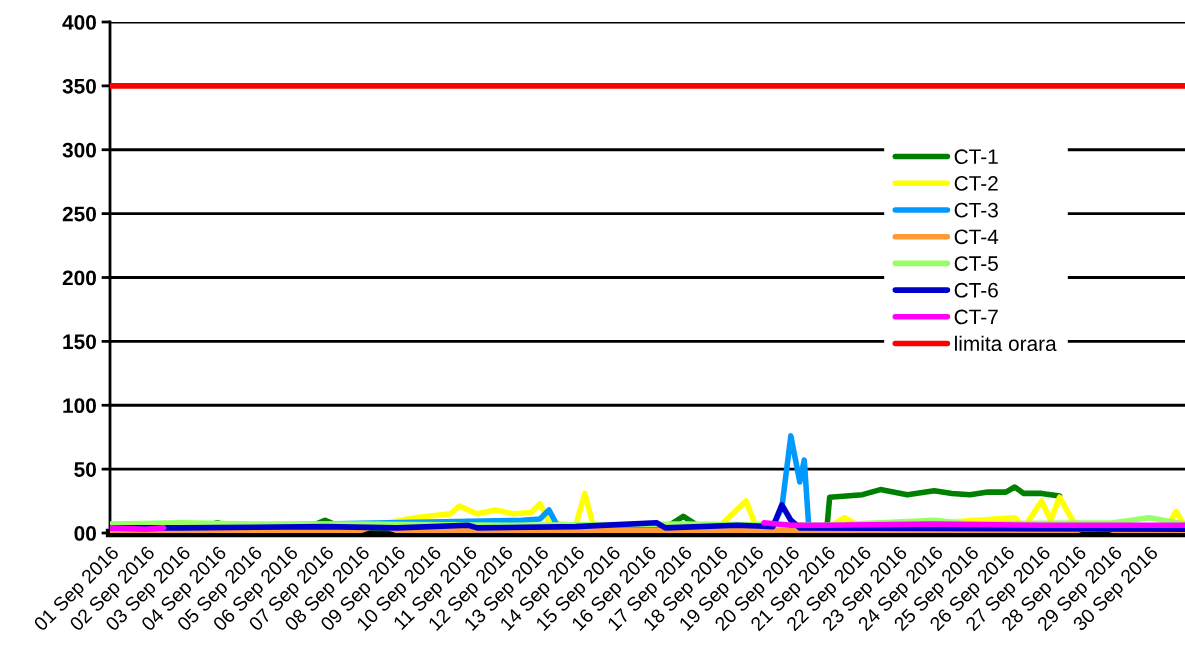  Describe the element at coordinates (79, 22) in the screenshot. I see `y-tick-label: 400` at that location.